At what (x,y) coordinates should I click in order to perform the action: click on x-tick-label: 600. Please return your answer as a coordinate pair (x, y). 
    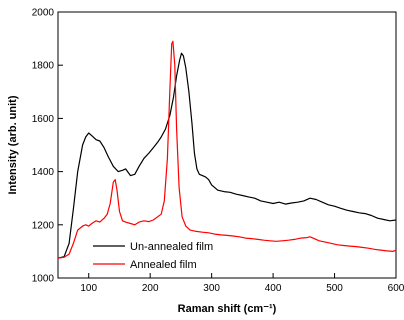
    Looking at the image, I should click on (396, 288).